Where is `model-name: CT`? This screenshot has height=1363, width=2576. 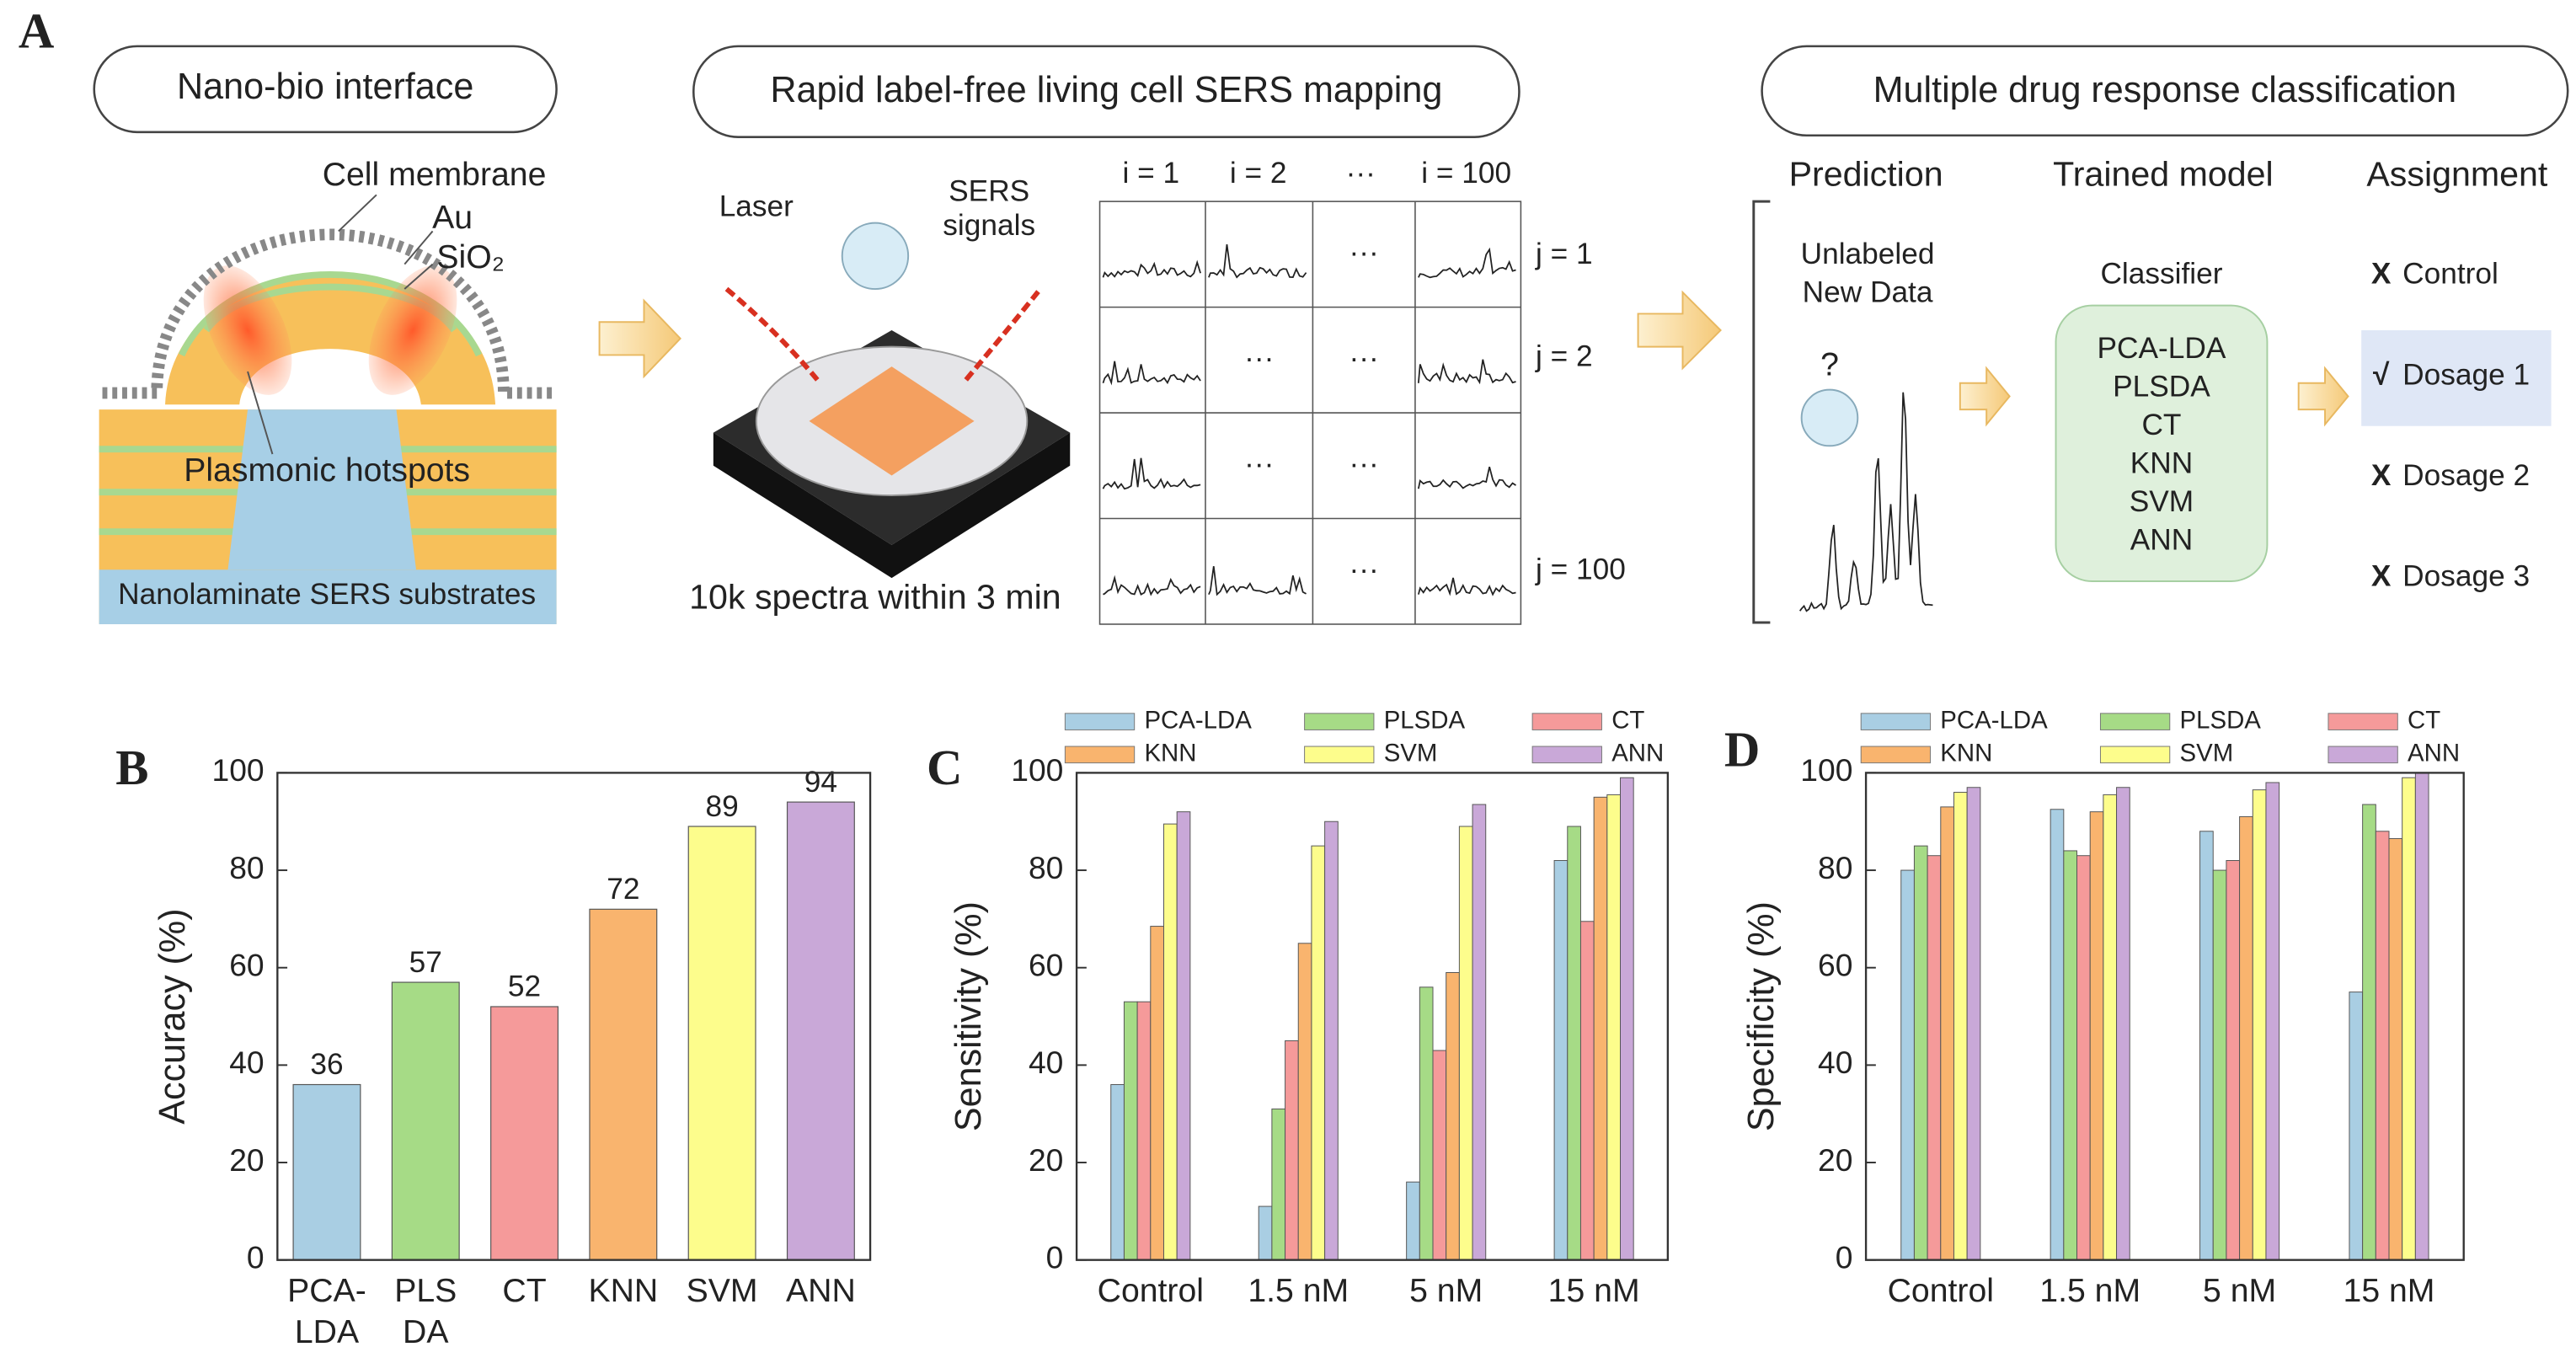 model-name: CT is located at coordinates (2161, 425).